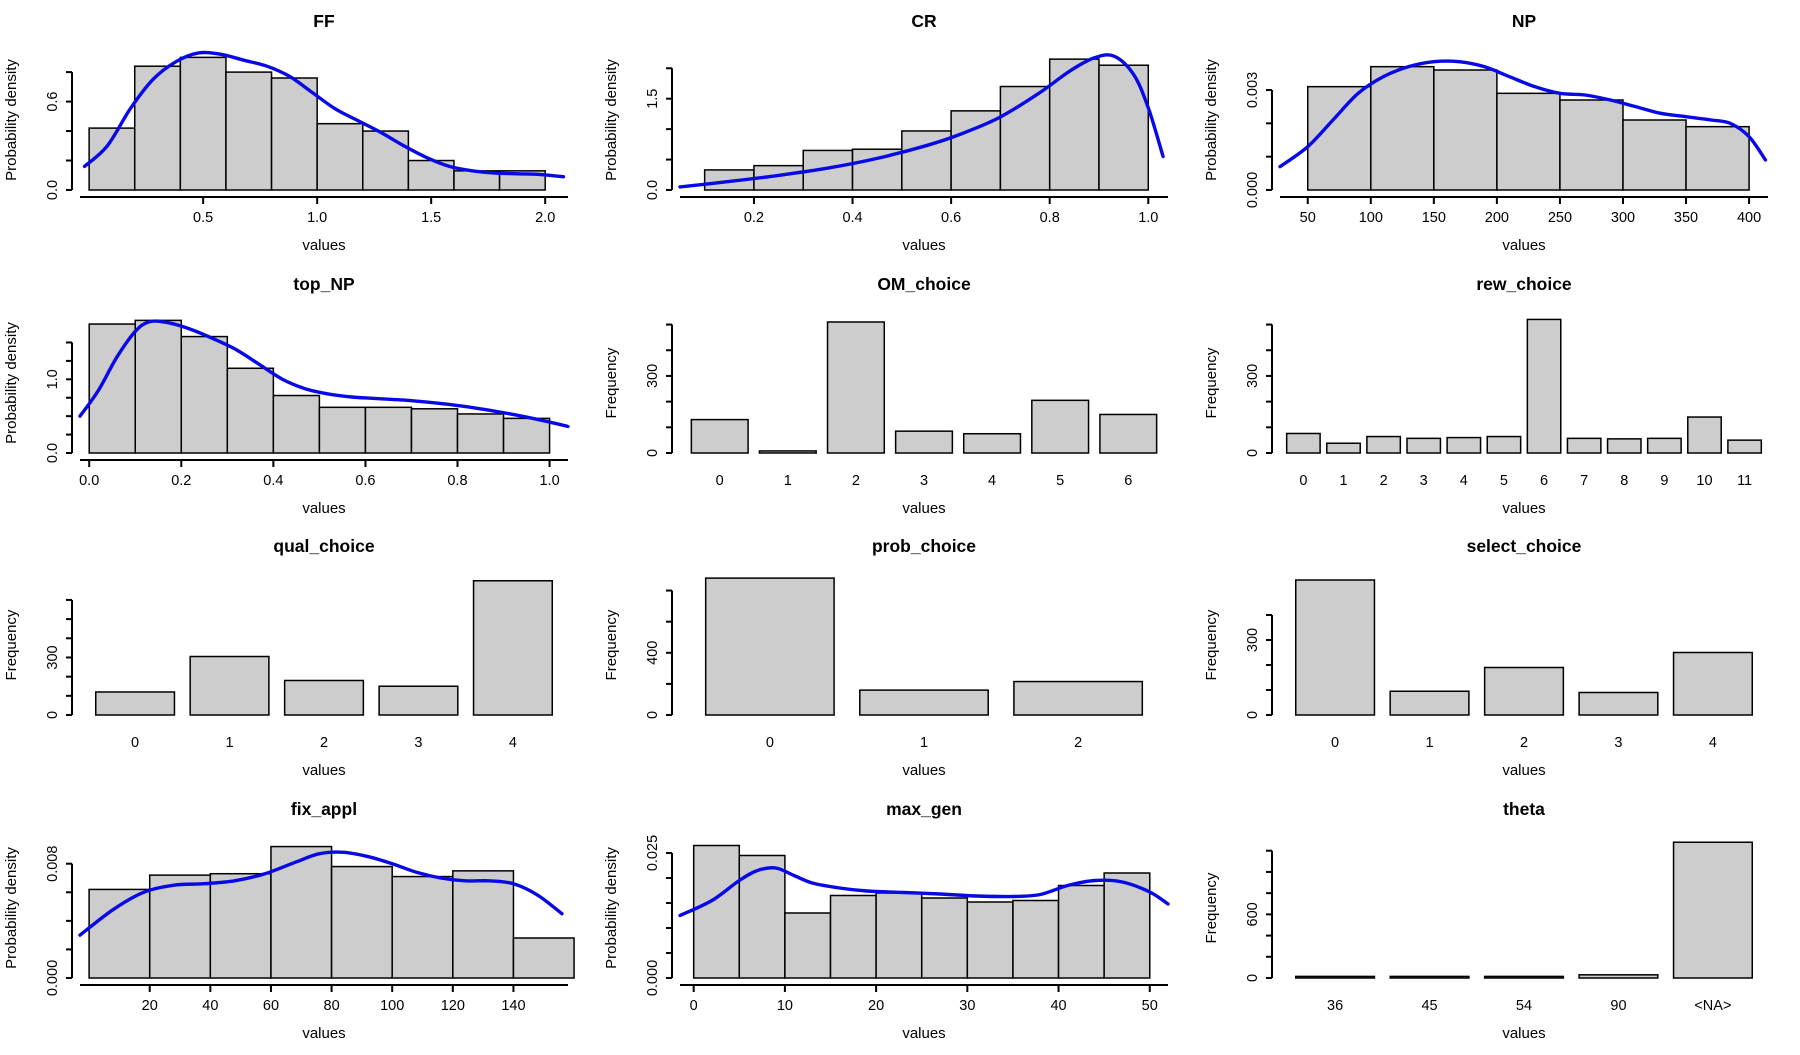  What do you see at coordinates (924, 809) in the screenshot?
I see `panel-title: max_gen` at bounding box center [924, 809].